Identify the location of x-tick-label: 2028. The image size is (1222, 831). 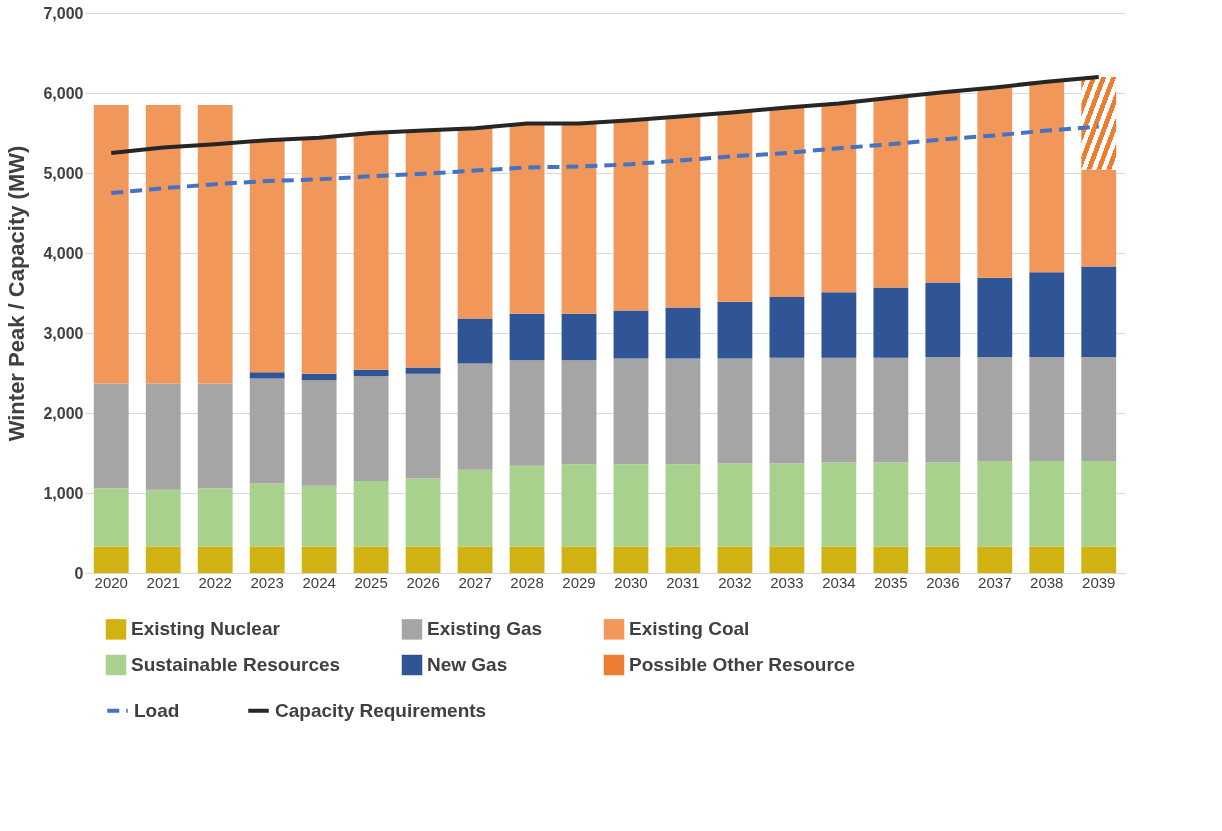
(527, 582).